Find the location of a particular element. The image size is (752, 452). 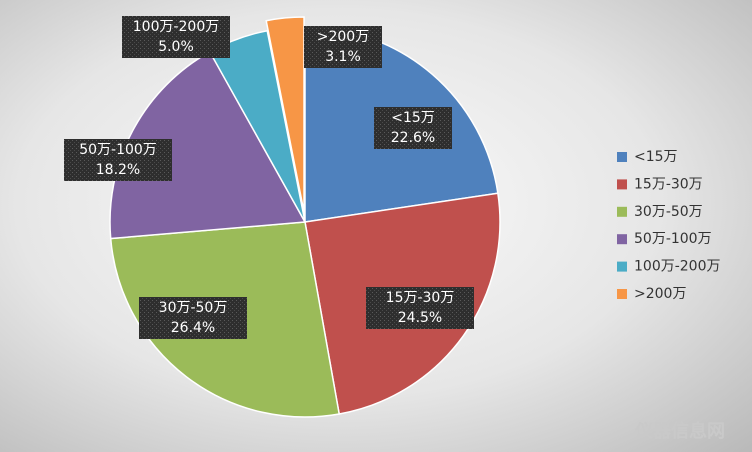

legend-label: >200万 is located at coordinates (660, 294).